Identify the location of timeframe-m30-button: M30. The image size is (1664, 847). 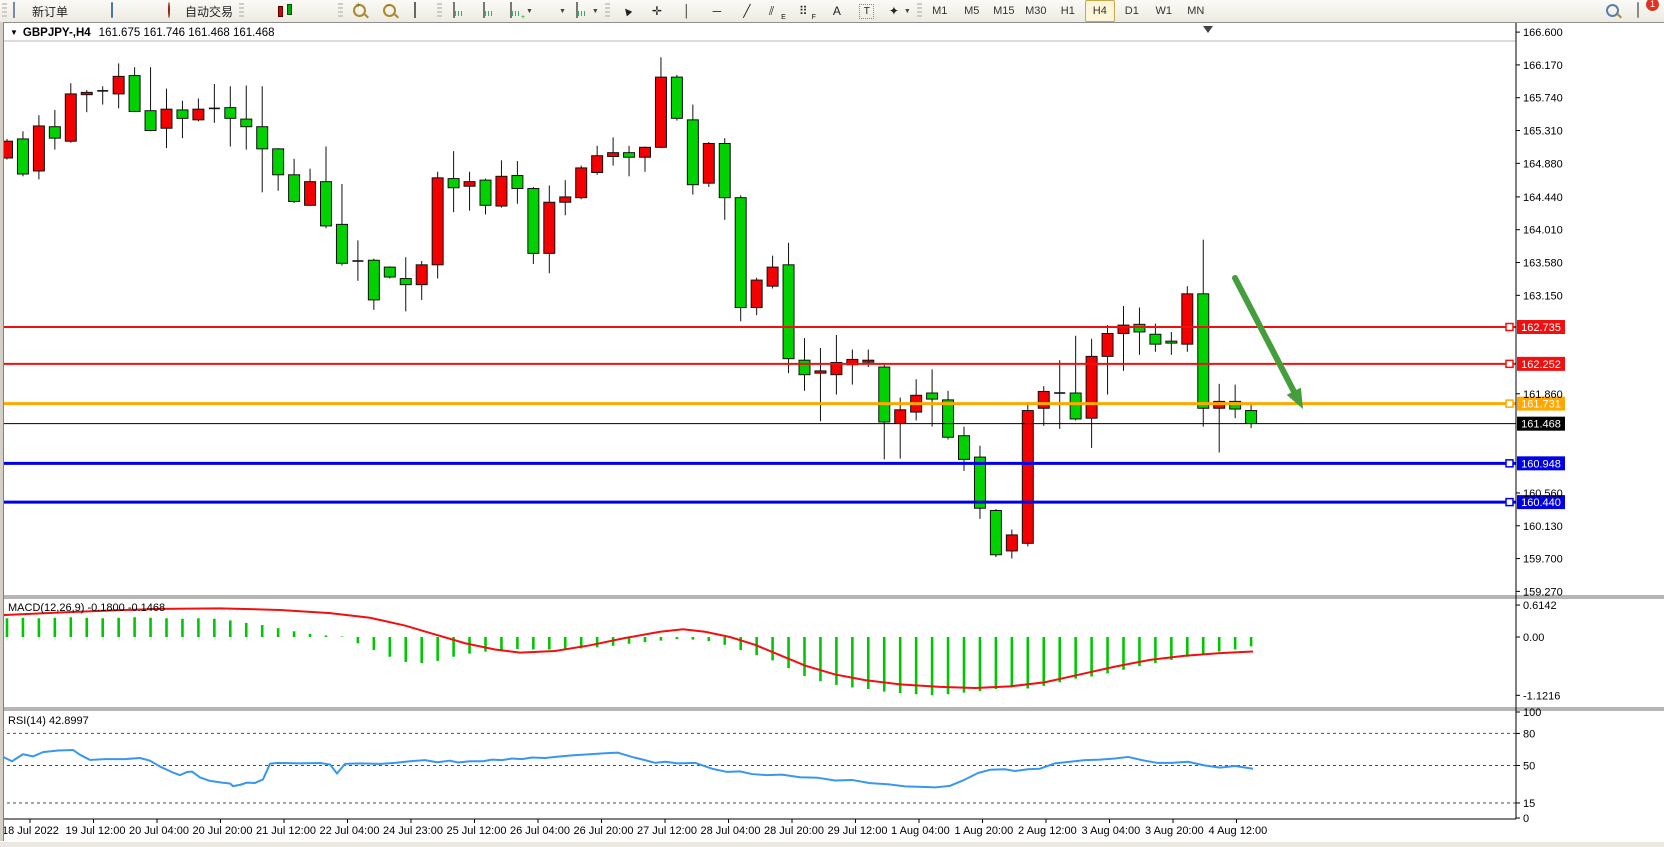
(1036, 11).